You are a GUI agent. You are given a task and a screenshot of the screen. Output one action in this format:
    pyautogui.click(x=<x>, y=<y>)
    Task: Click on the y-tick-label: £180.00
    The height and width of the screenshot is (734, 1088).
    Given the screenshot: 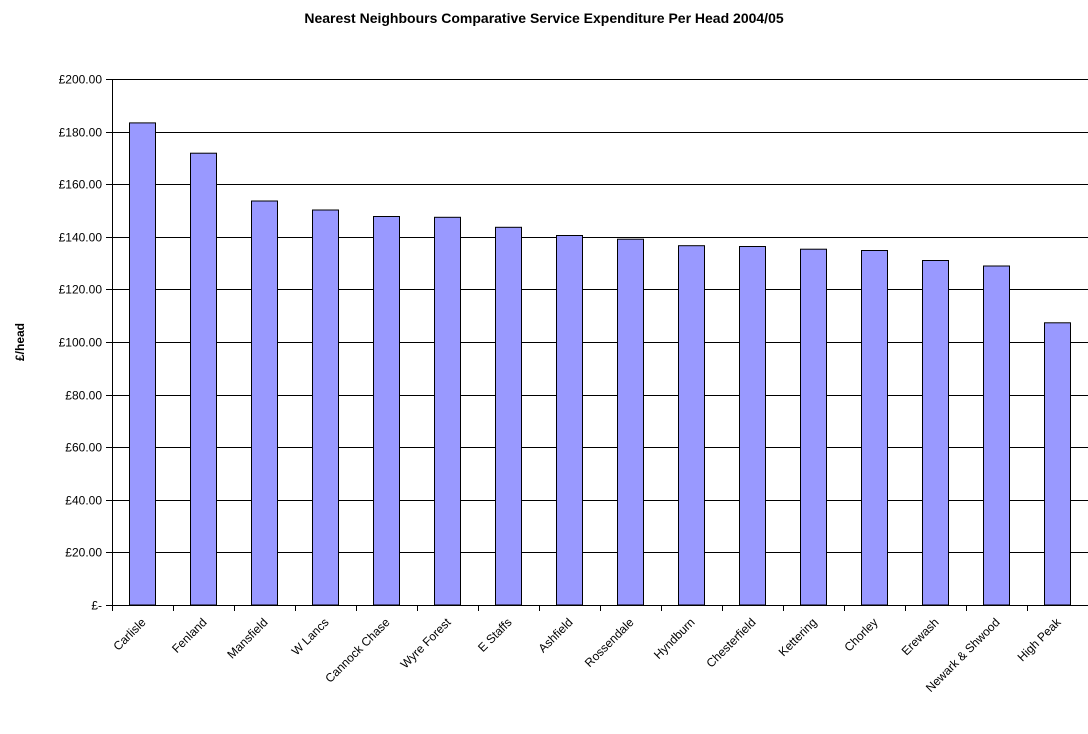 What is the action you would take?
    pyautogui.click(x=81, y=133)
    